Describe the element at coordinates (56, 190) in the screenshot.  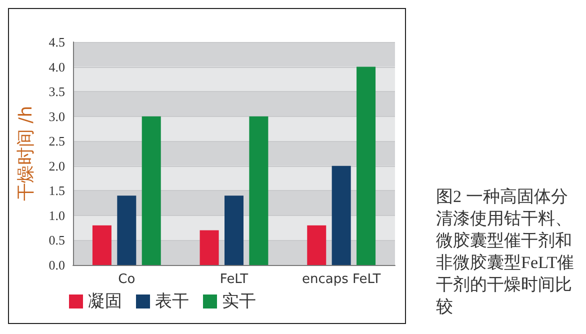
I see `y-tick-label: 1.5` at that location.